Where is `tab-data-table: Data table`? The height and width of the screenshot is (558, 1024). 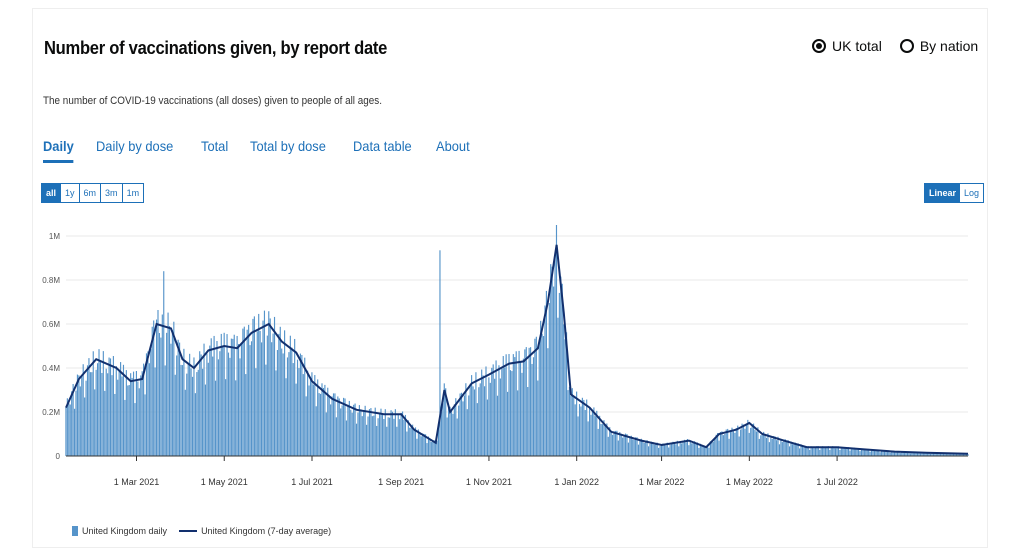 tab-data-table: Data table is located at coordinates (382, 146).